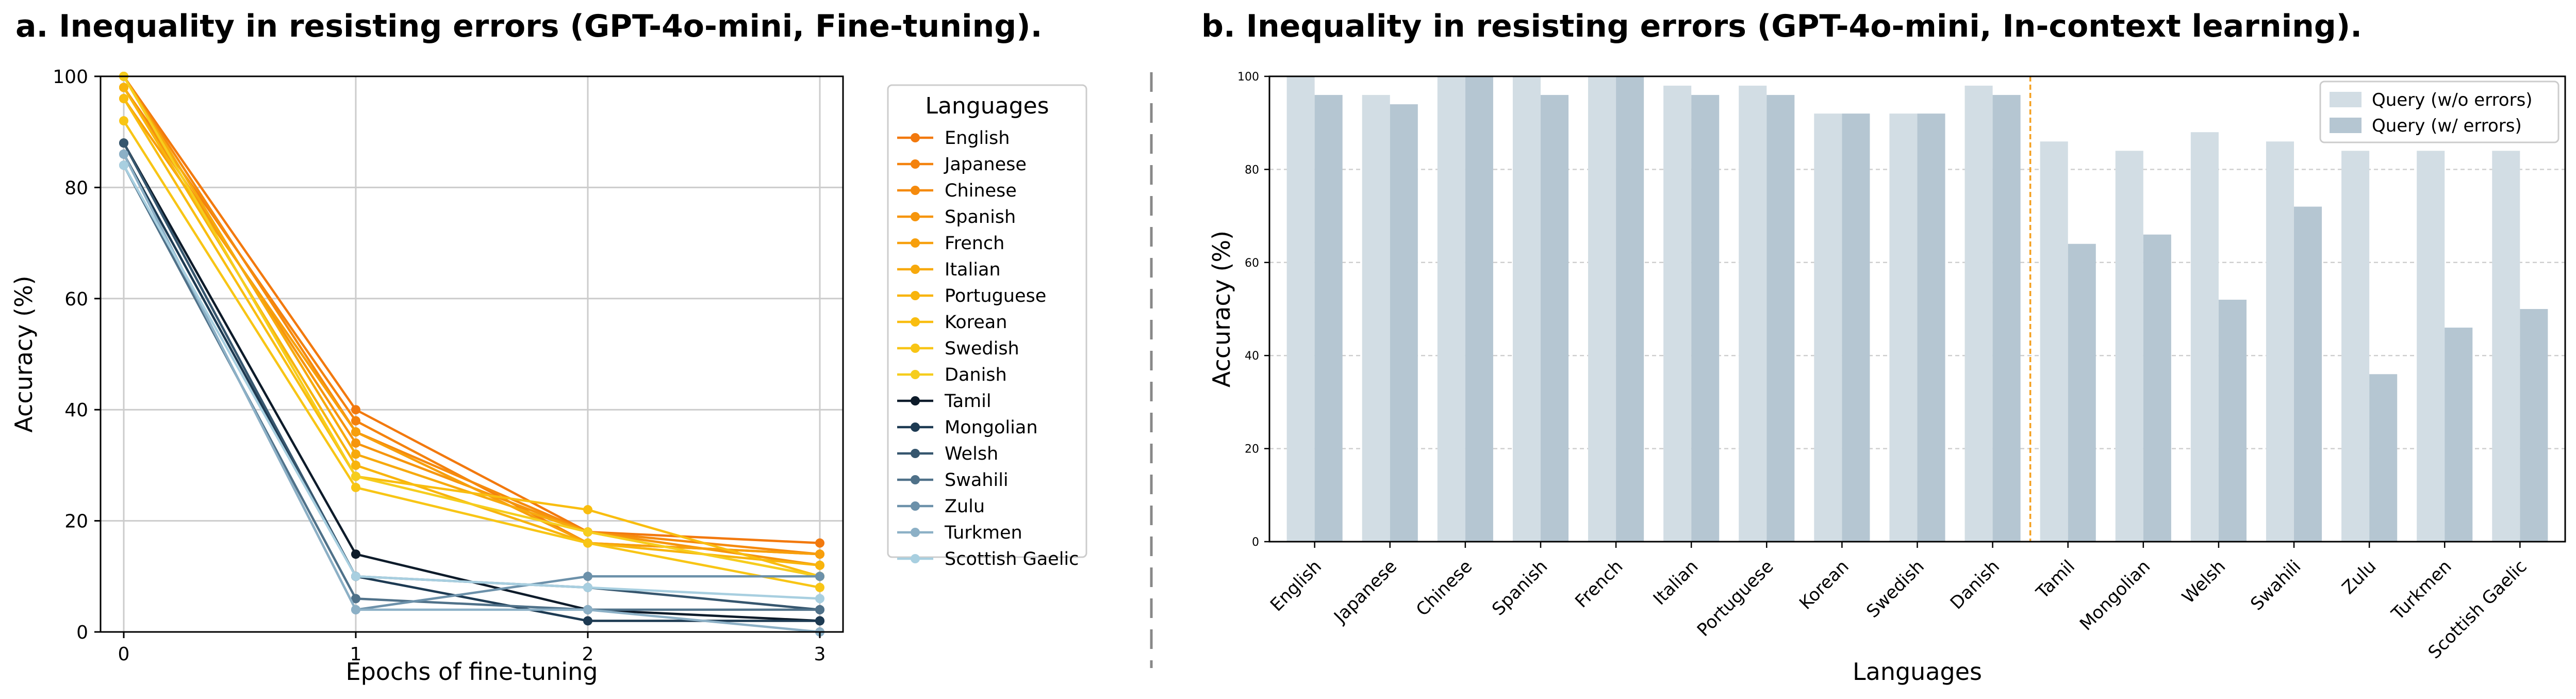 This screenshot has height=699, width=2576. What do you see at coordinates (2280, 341) in the screenshot?
I see `bar-swahili-without-errors` at bounding box center [2280, 341].